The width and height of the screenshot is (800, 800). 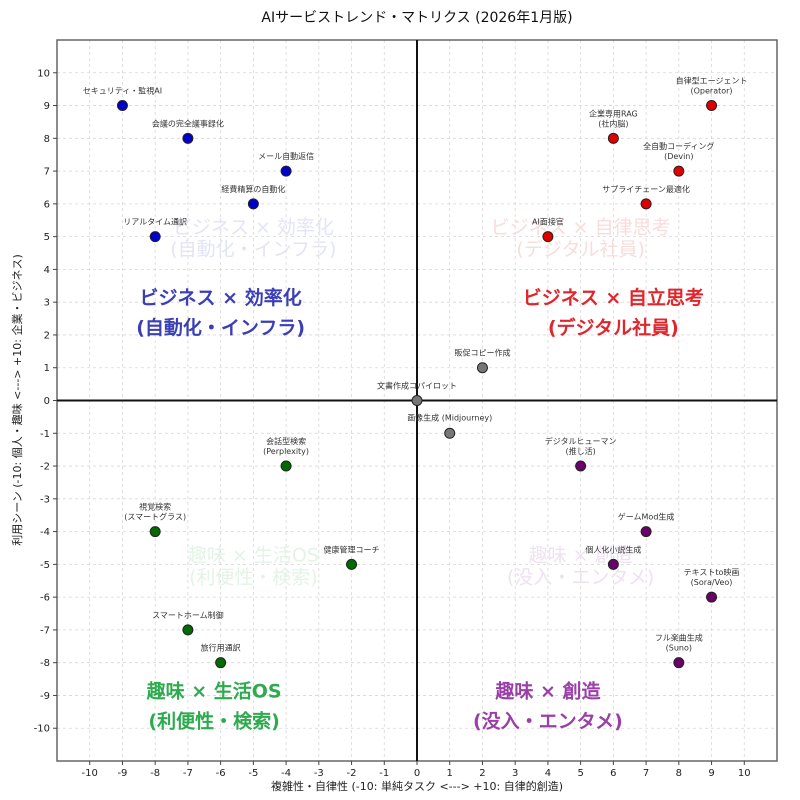 I want to click on point-label: (Operator), so click(x=712, y=91).